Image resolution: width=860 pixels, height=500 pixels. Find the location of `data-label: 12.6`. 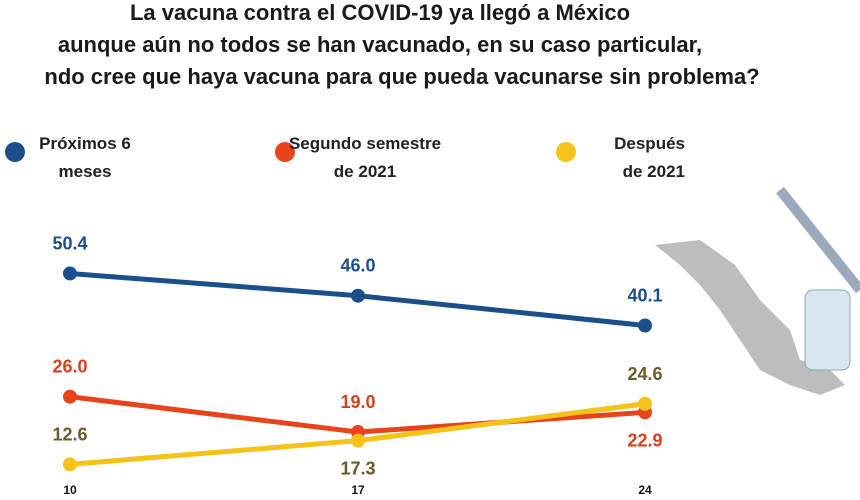

data-label: 12.6 is located at coordinates (69, 434).